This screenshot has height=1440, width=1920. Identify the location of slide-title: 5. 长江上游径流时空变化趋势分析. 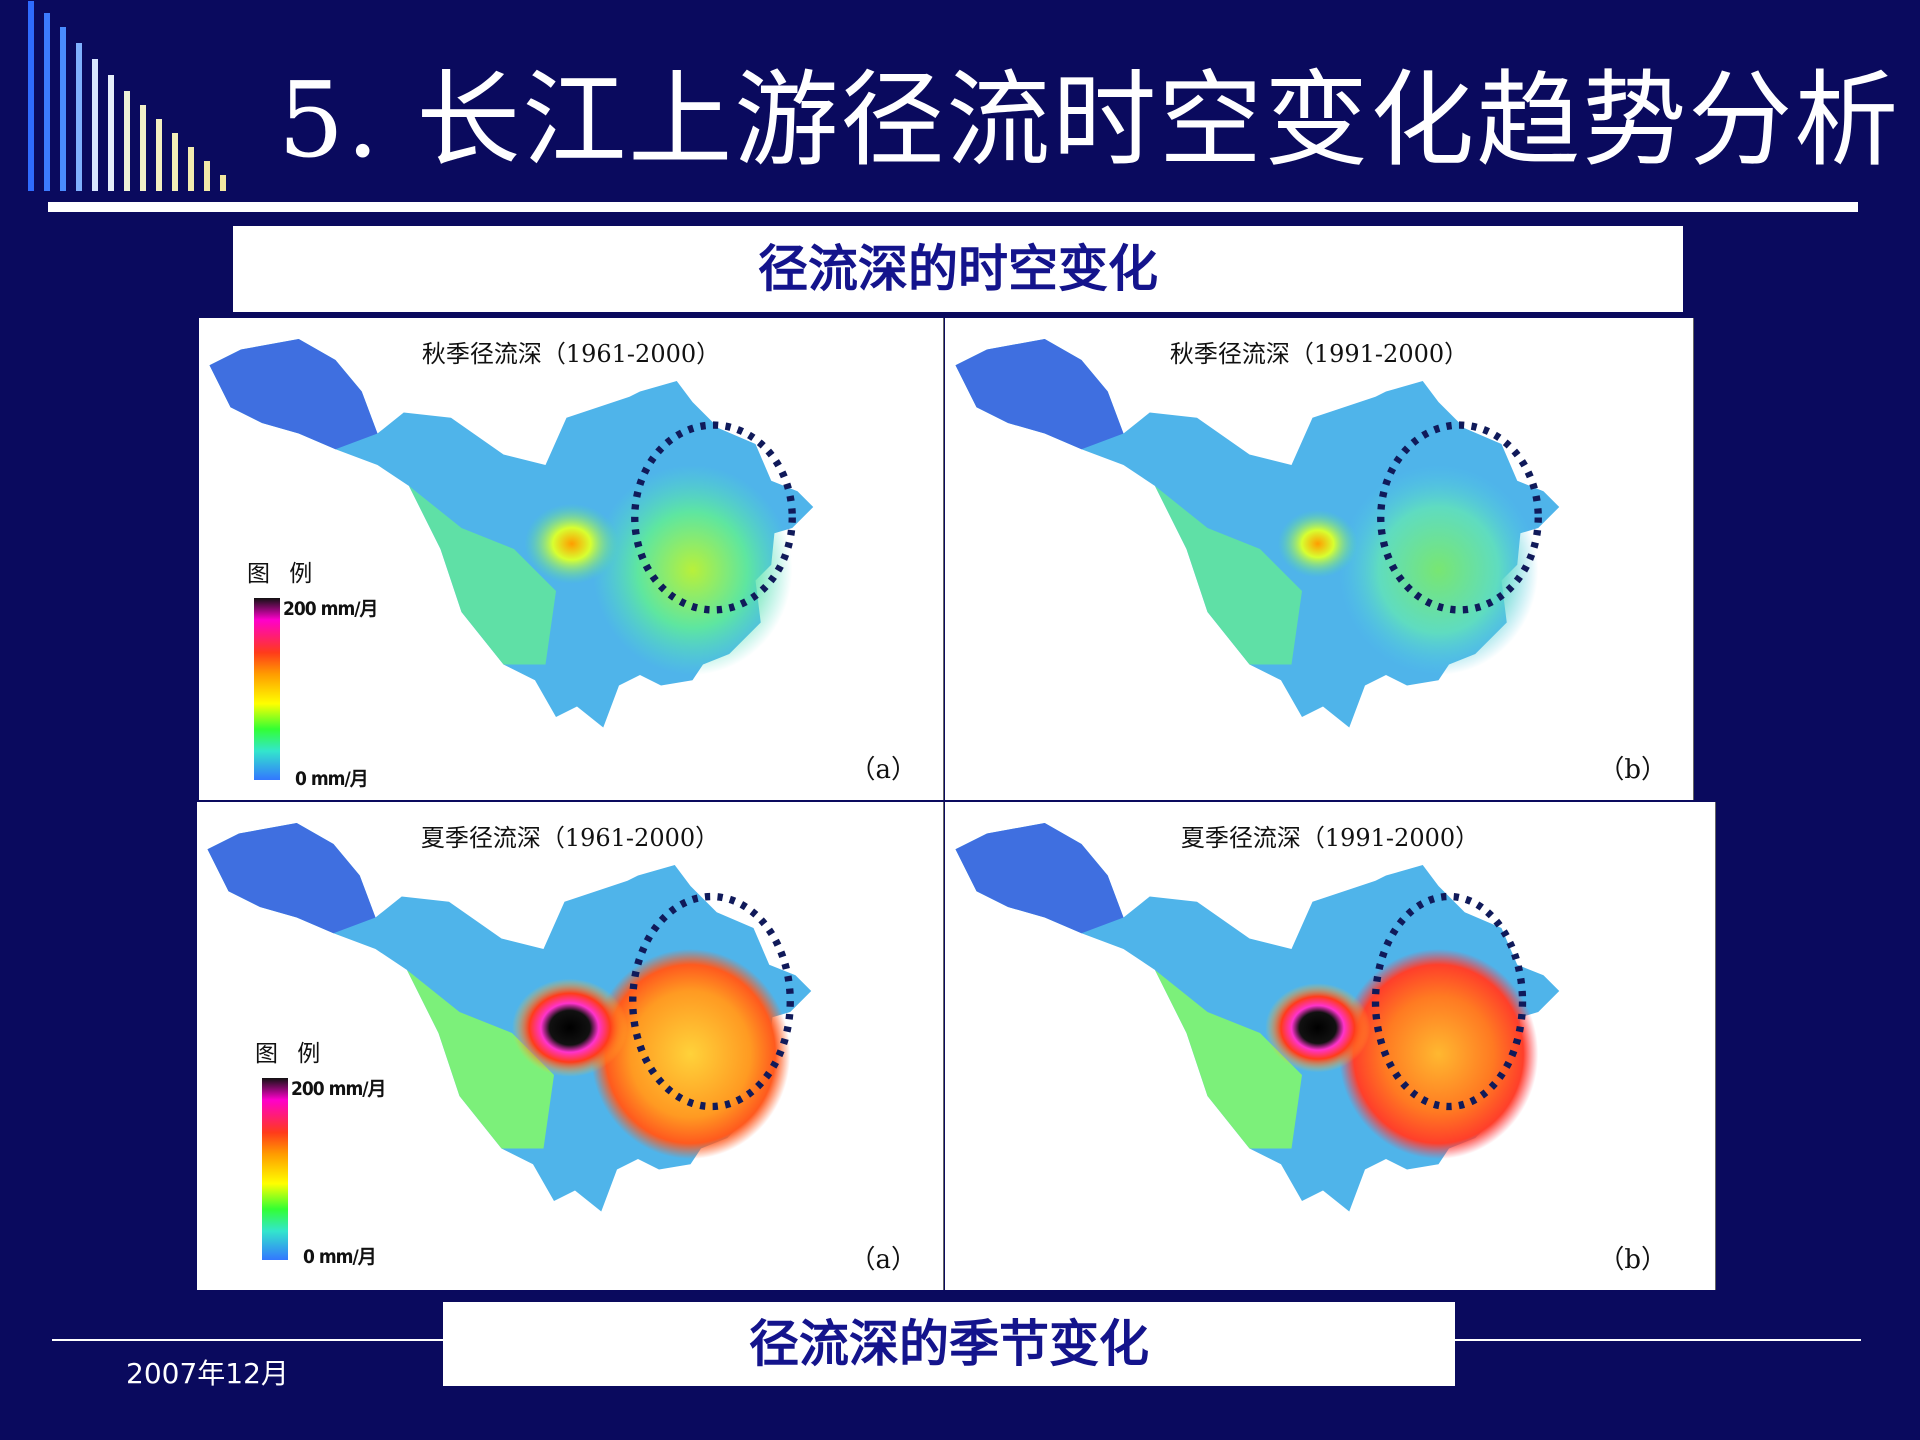
(1089, 120).